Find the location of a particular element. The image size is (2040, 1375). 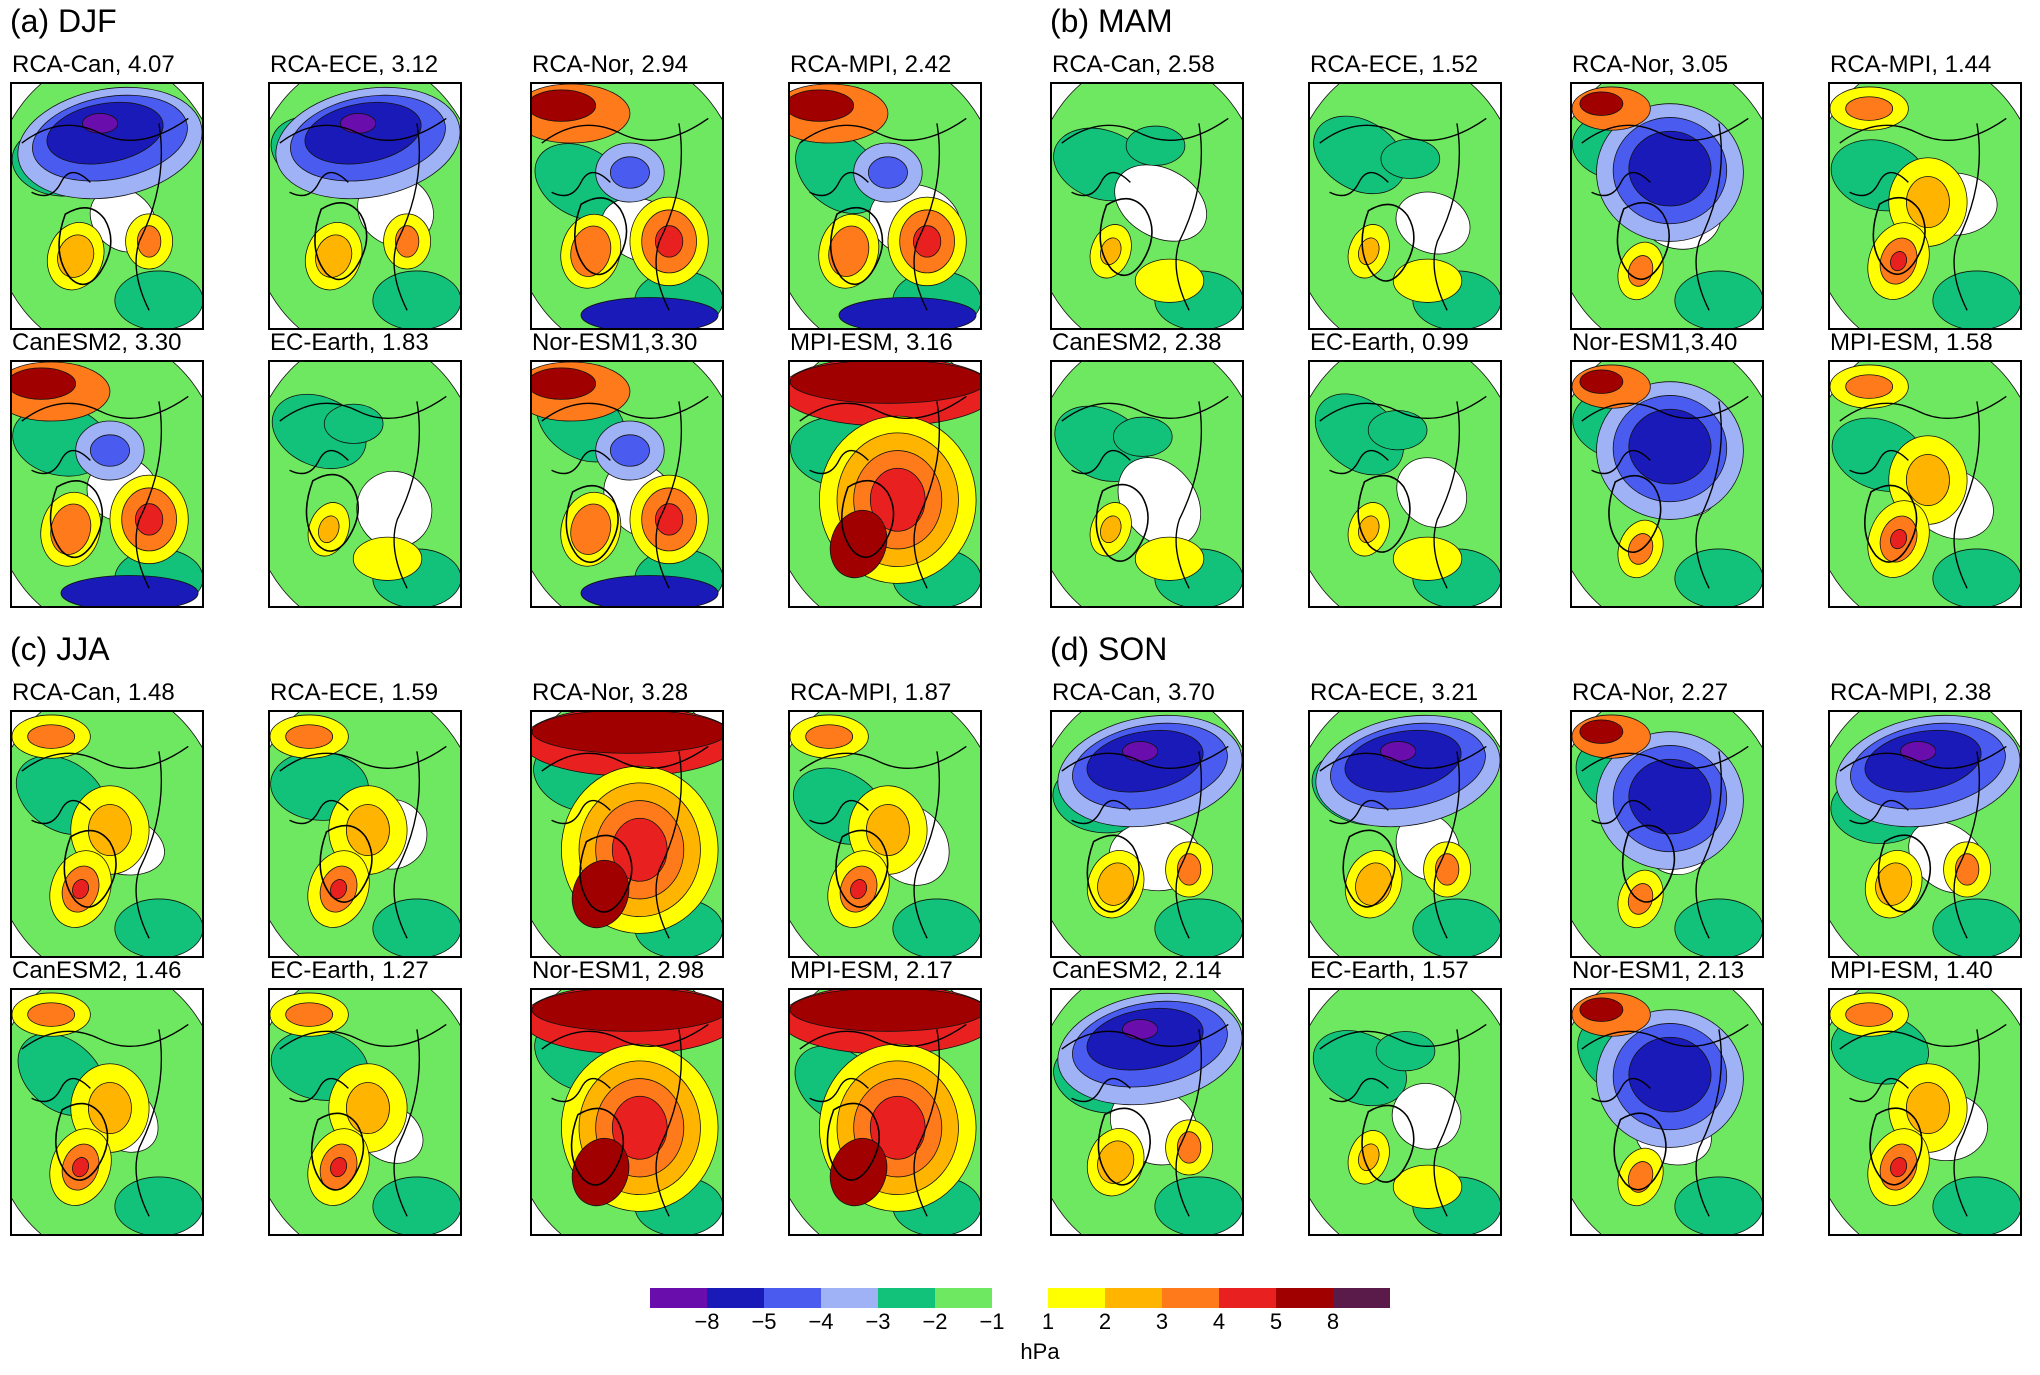

panel-title: MPI-ESM, 3.16 is located at coordinates (871, 342).